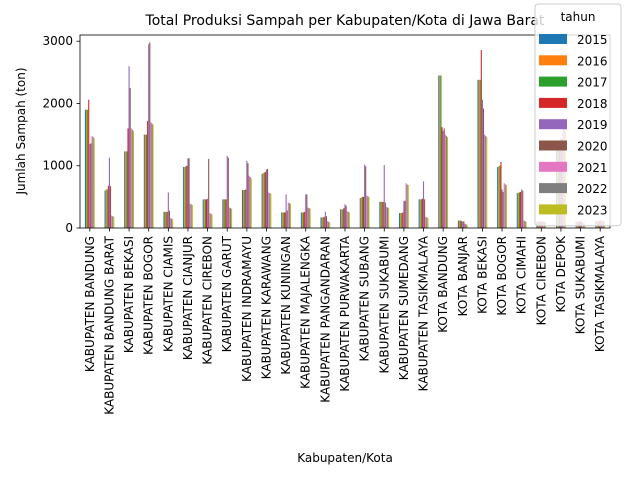  Describe the element at coordinates (286, 305) in the screenshot. I see `x-tick-label: KABUPATEN KUNINGAN` at that location.